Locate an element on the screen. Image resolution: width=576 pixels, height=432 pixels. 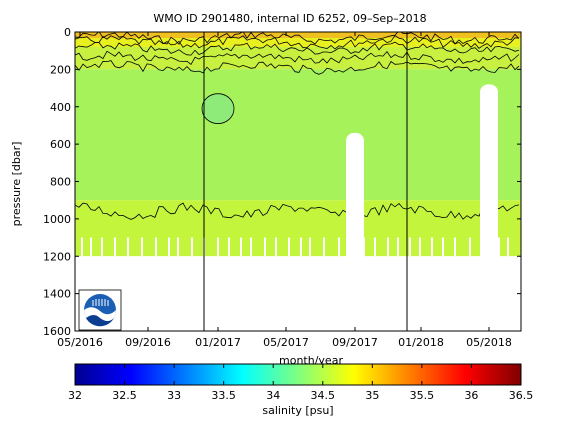
x-tick-label: 05/2016 is located at coordinates (80, 342).